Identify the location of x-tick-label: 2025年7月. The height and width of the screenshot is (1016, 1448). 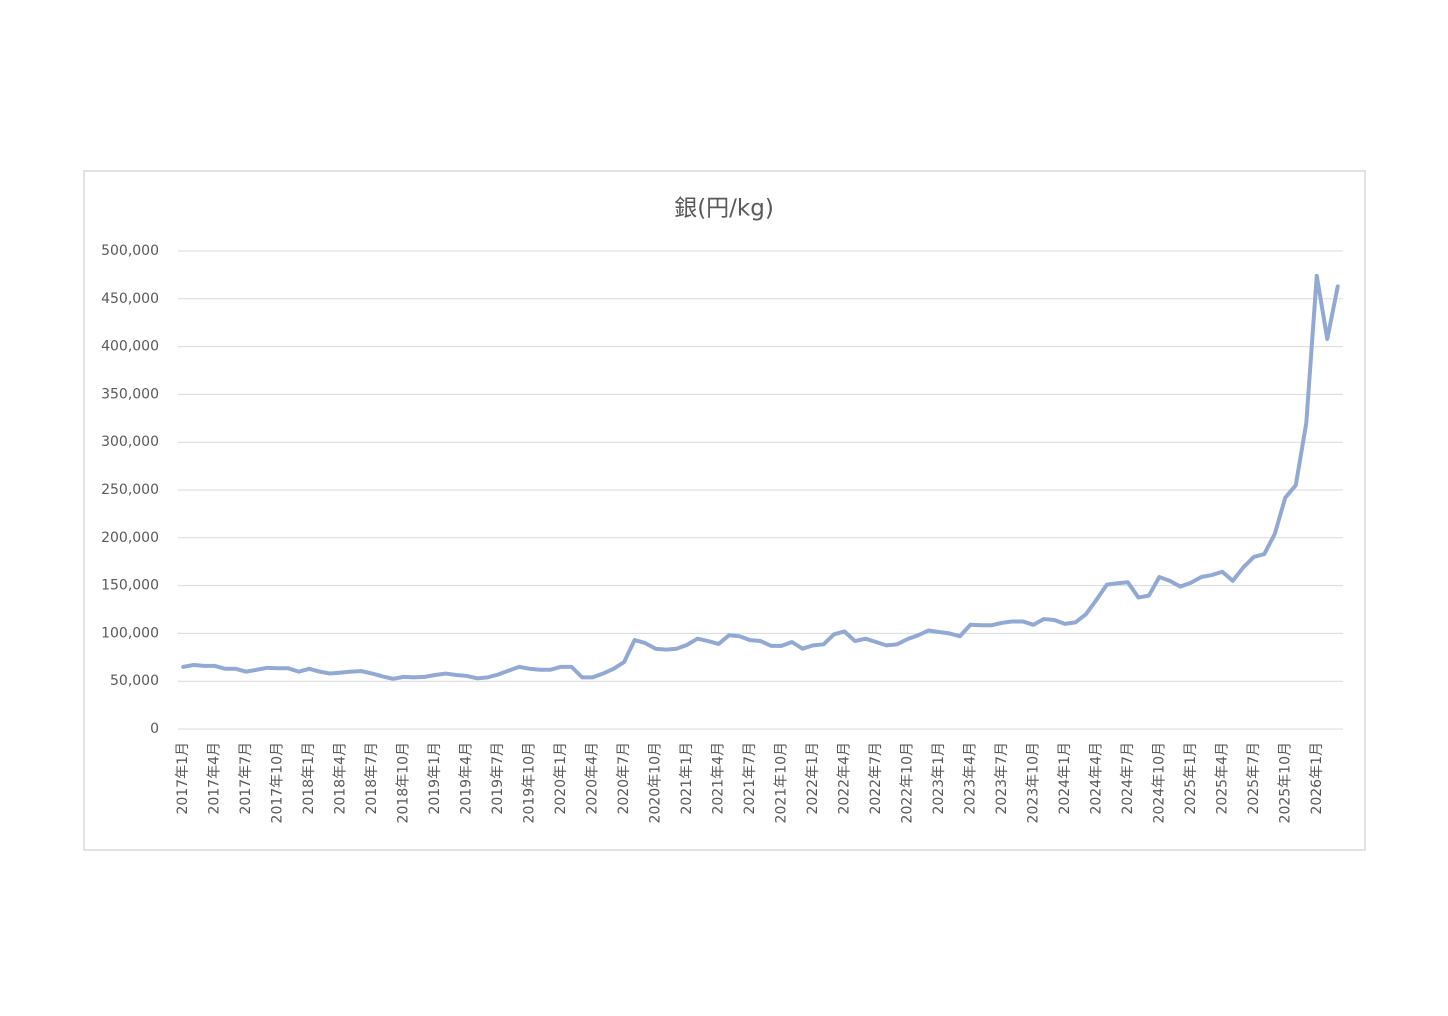
(1254, 778).